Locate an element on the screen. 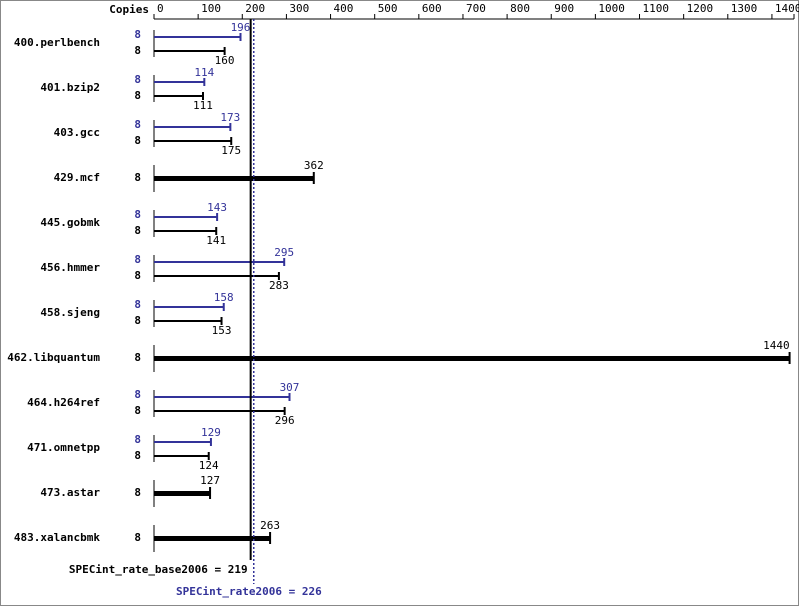  x-tick-label: 1200 is located at coordinates (700, 8).